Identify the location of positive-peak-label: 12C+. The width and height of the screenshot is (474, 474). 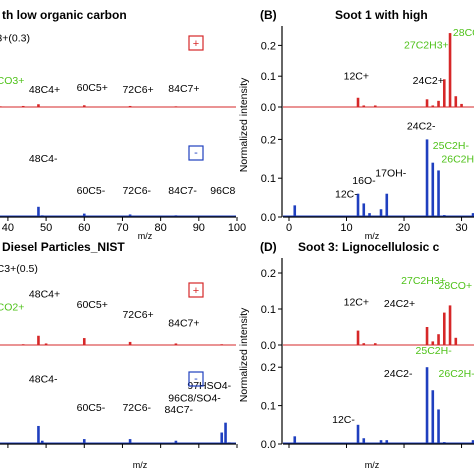
(356, 76).